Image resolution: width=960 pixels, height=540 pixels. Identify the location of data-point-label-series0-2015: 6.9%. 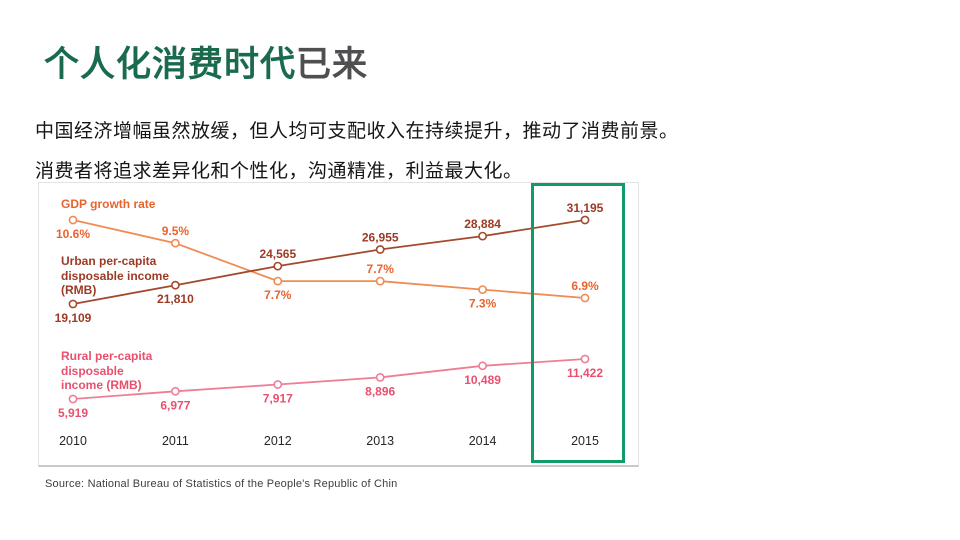
(585, 286).